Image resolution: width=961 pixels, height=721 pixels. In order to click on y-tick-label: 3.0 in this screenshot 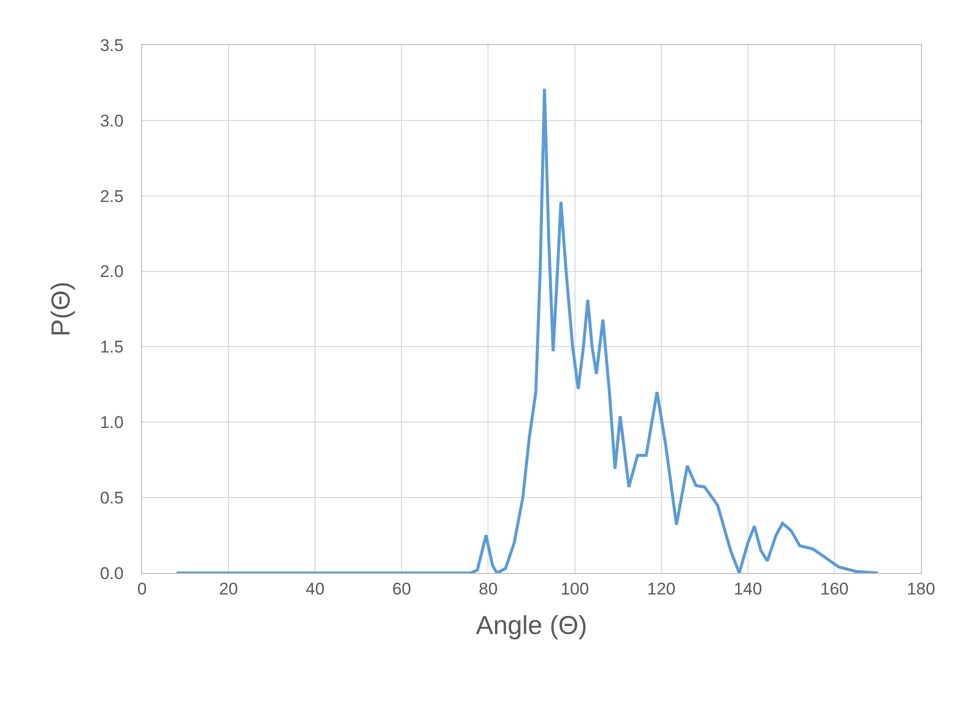, I will do `click(112, 120)`.